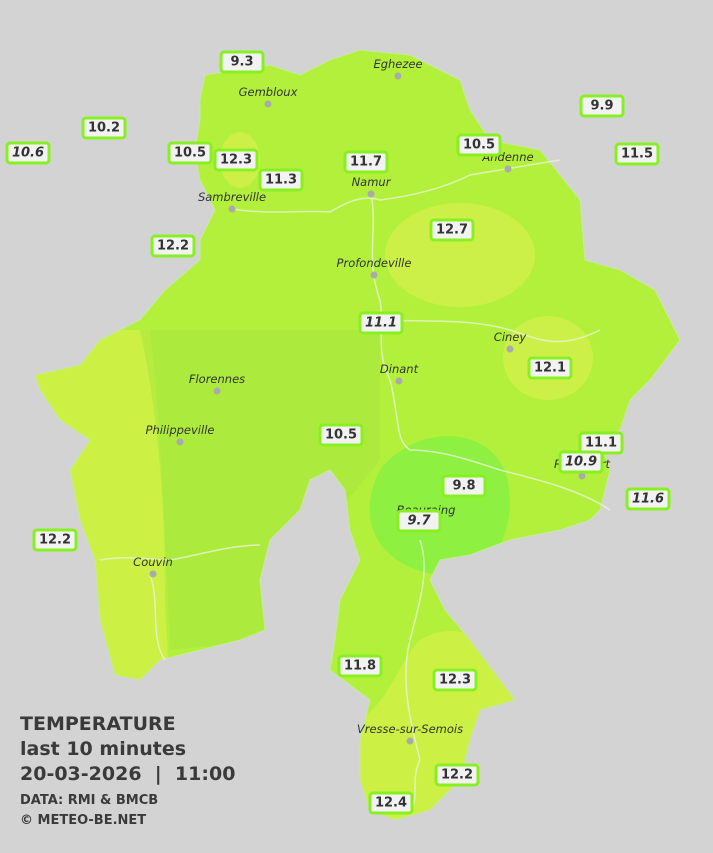 The width and height of the screenshot is (713, 853). I want to click on city-label: Sambreville, so click(232, 197).